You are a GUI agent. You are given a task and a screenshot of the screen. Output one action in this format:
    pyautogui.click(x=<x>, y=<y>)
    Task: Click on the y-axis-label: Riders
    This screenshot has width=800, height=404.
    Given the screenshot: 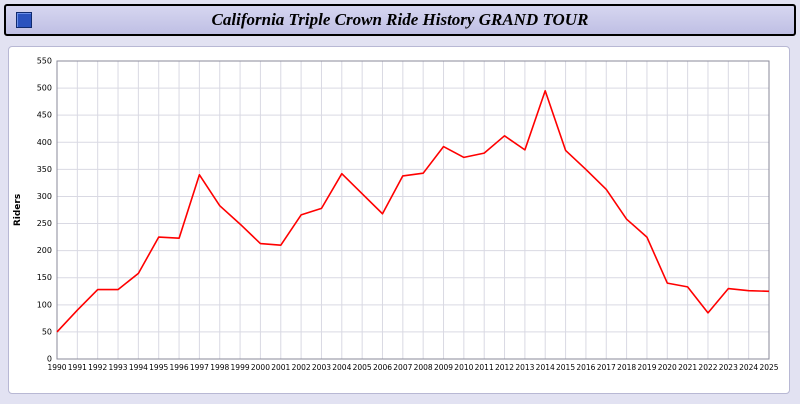 What is the action you would take?
    pyautogui.click(x=18, y=210)
    